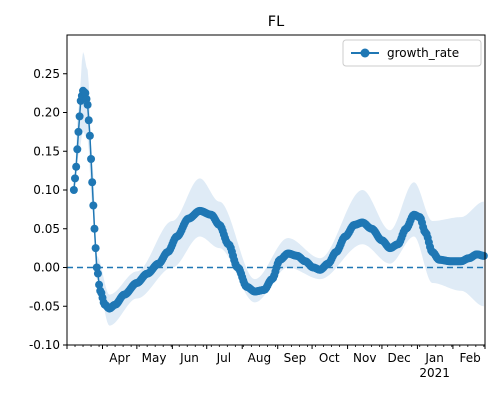 This screenshot has width=500, height=400. I want to click on y-tick-label: 0.10, so click(46, 190).